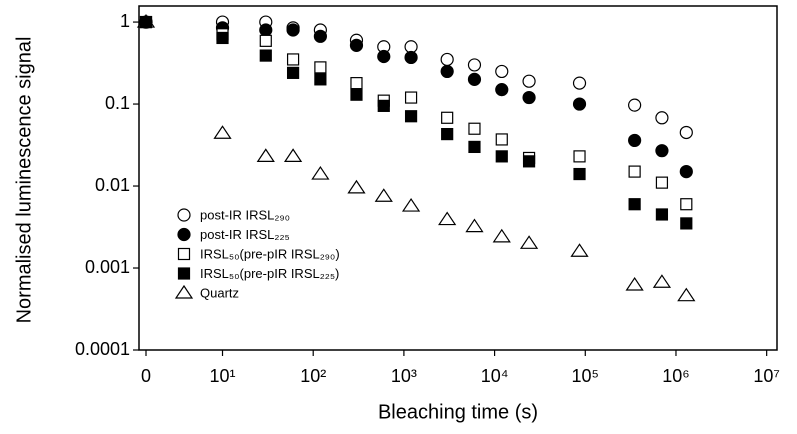 The image size is (797, 434). Describe the element at coordinates (102, 349) in the screenshot. I see `y-tick-label: 0.0001` at that location.